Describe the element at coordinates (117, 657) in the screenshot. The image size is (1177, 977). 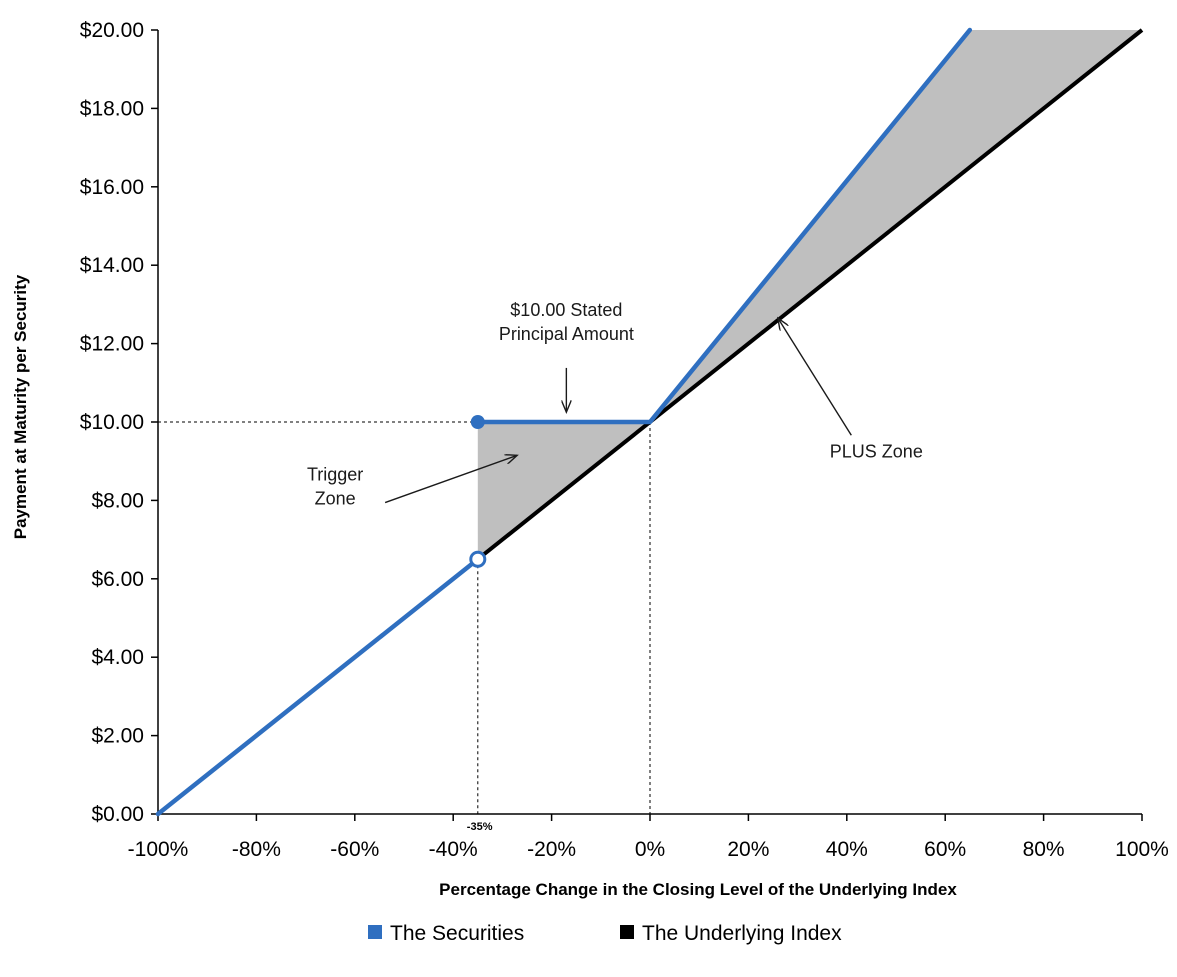
I see `y-tick-label: $4.00` at that location.